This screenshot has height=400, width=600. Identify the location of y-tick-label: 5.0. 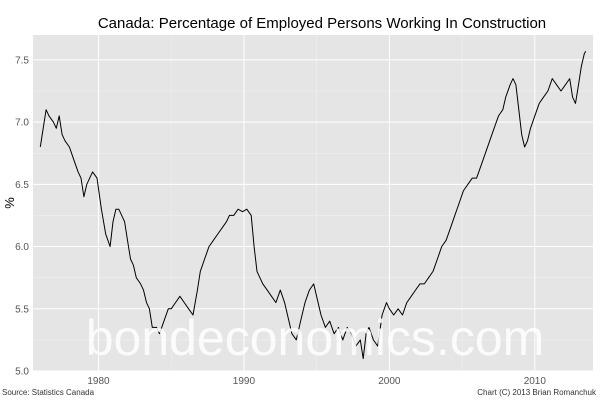
(22, 372).